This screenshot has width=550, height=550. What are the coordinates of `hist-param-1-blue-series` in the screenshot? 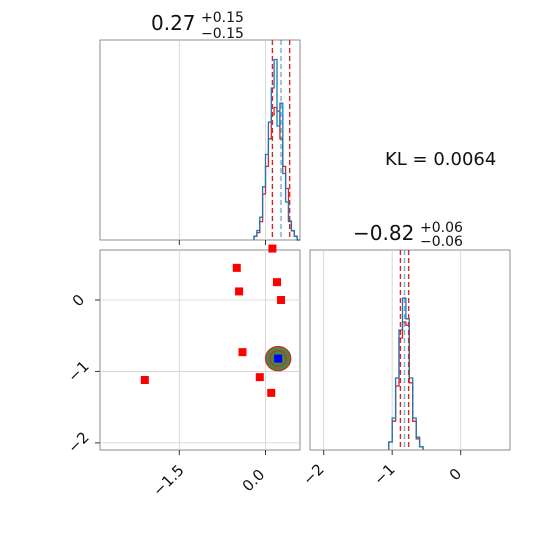 It's located at (276, 149).